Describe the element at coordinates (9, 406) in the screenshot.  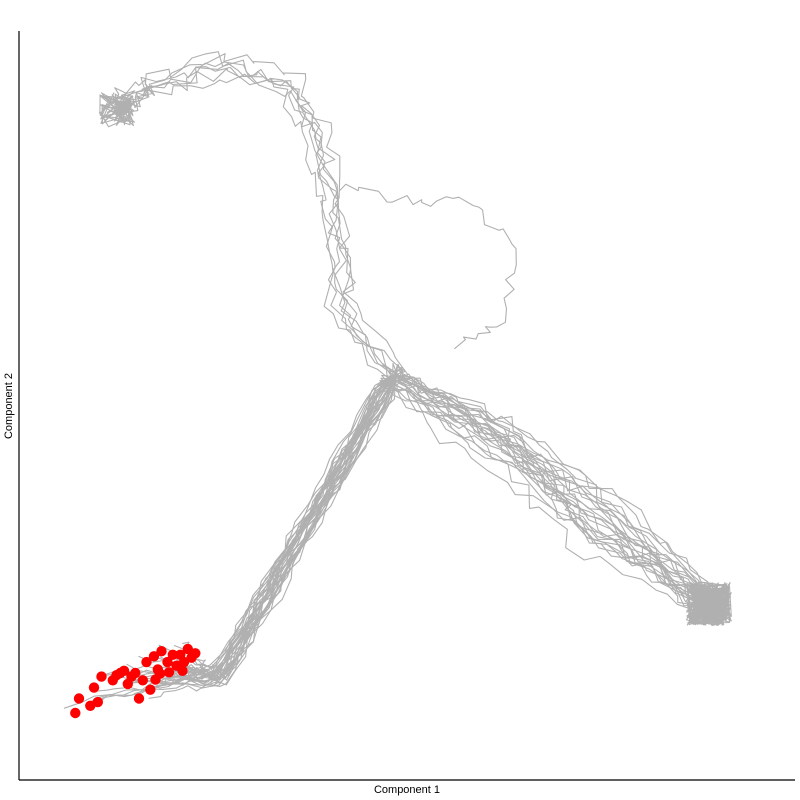
I see `y-axis-label: Component 2` at that location.